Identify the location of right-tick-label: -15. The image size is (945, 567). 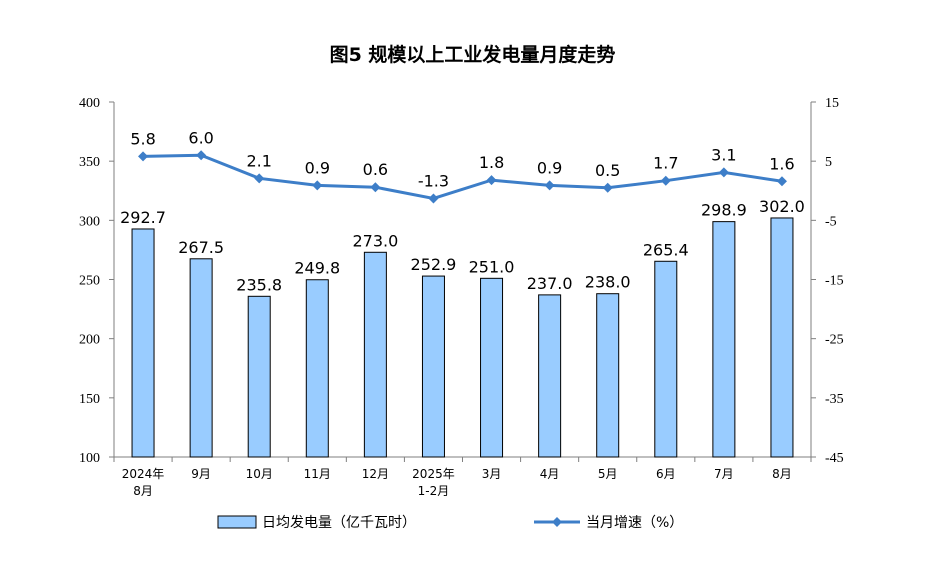
(834, 281).